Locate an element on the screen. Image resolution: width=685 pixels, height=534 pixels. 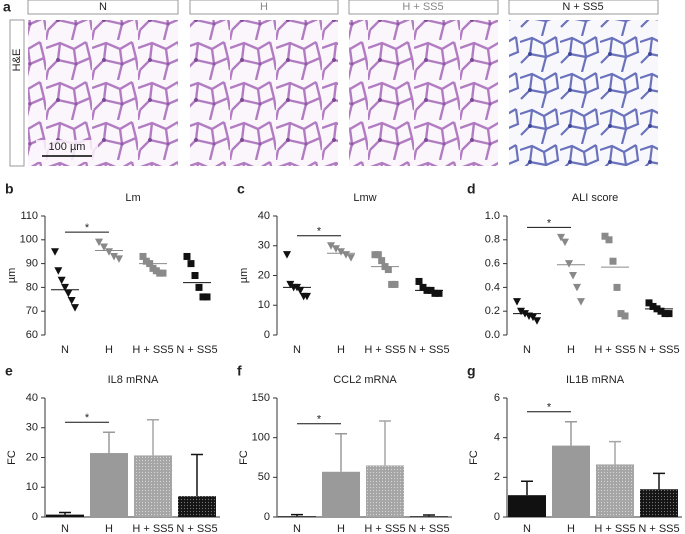
y-tick-label: 70 is located at coordinates (32, 311).